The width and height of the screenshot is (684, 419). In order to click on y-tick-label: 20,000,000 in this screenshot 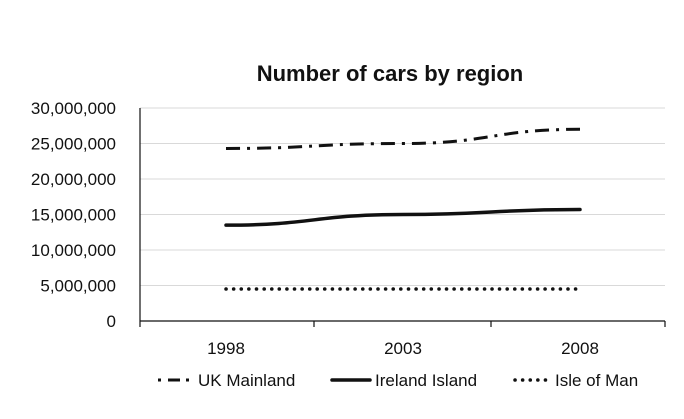, I will do `click(73, 179)`.